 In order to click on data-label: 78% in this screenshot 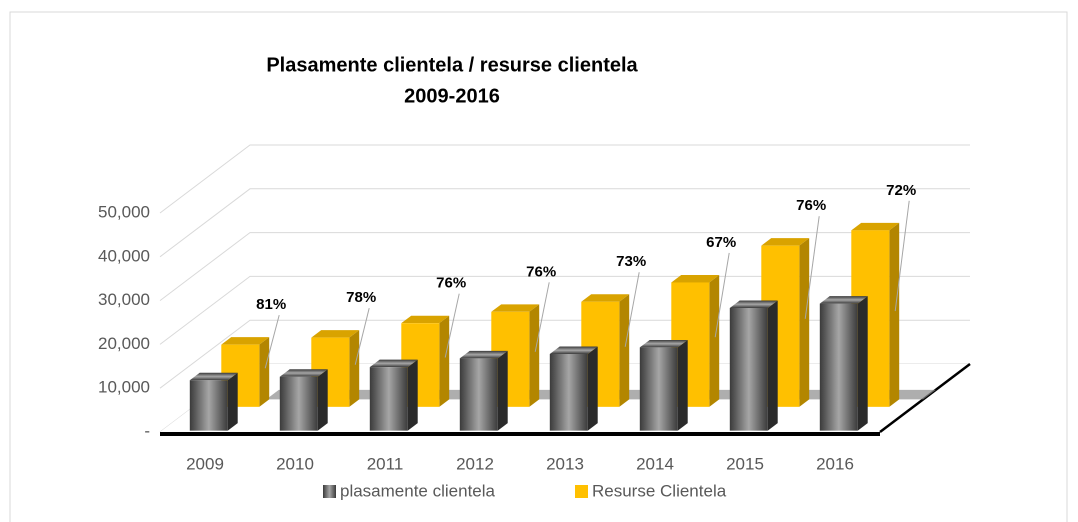, I will do `click(361, 297)`.